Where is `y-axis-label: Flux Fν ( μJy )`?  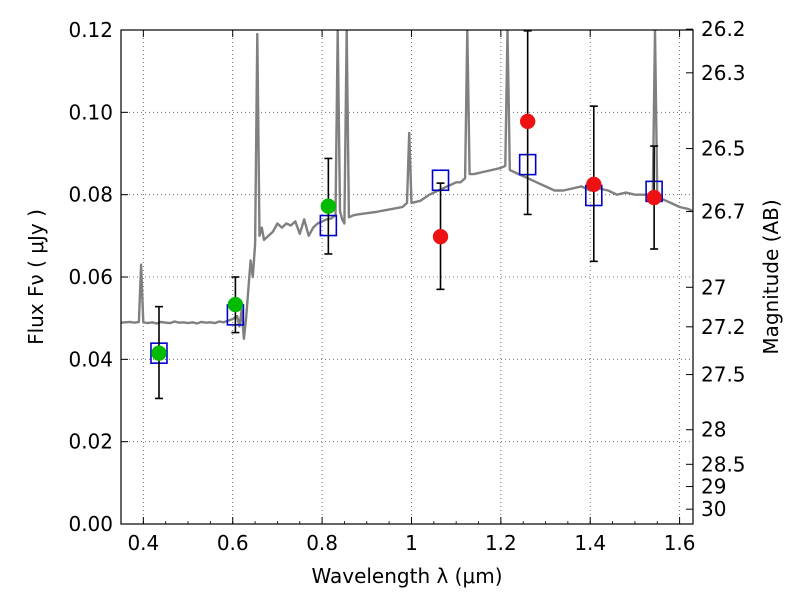
y-axis-label: Flux Fν ( μJy ) is located at coordinates (36, 277).